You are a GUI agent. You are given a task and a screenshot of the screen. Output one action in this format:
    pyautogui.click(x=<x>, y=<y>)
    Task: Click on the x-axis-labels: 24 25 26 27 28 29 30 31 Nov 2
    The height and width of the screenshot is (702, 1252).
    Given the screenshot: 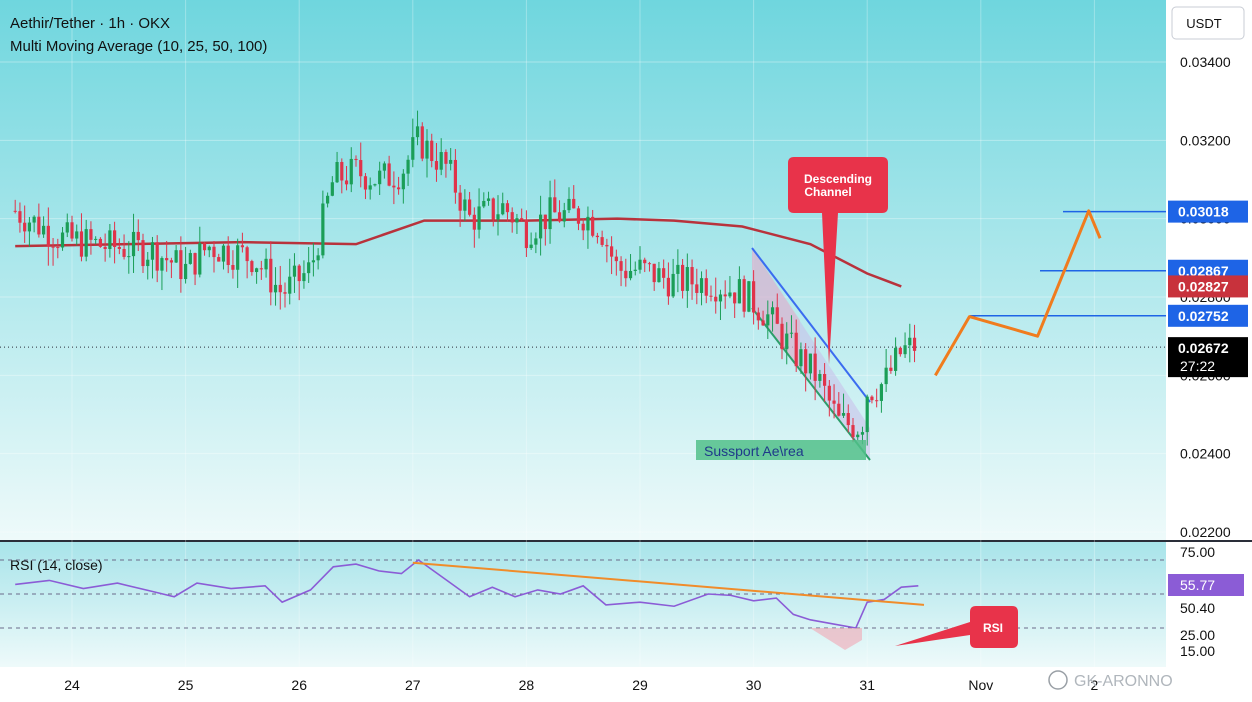 What is the action you would take?
    pyautogui.click(x=581, y=685)
    